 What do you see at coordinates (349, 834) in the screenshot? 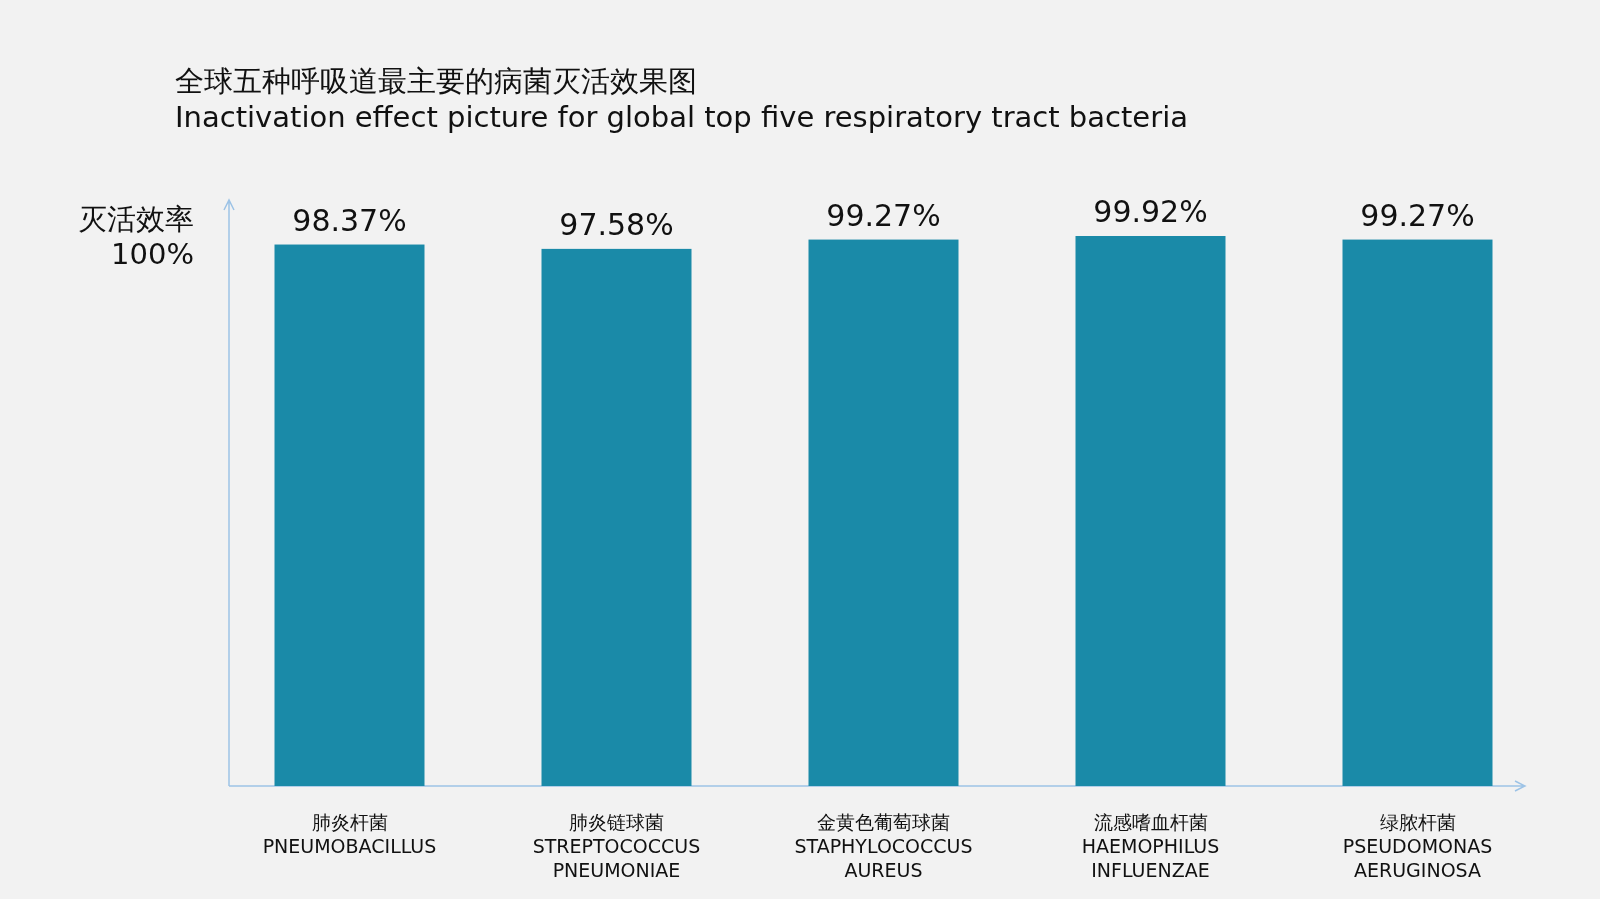
I see `x-tick-label: 肺炎杆菌 PNEUMOBACILLUS` at bounding box center [349, 834].